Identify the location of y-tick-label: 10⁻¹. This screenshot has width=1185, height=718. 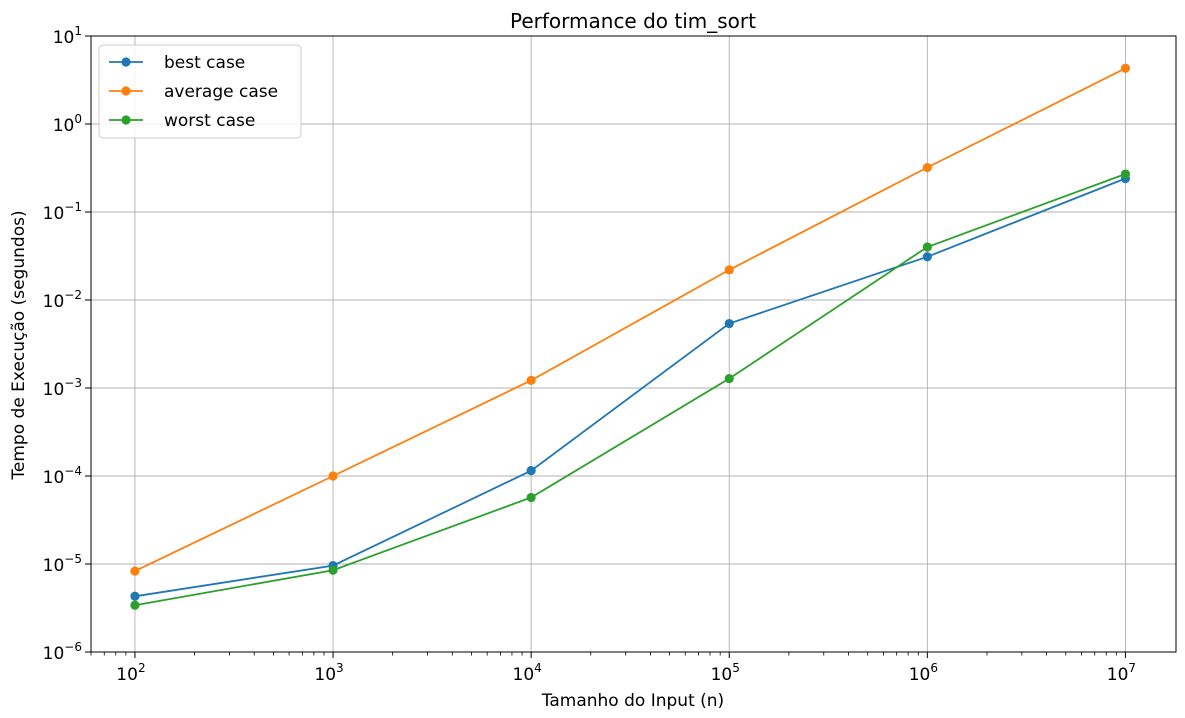
(62, 212).